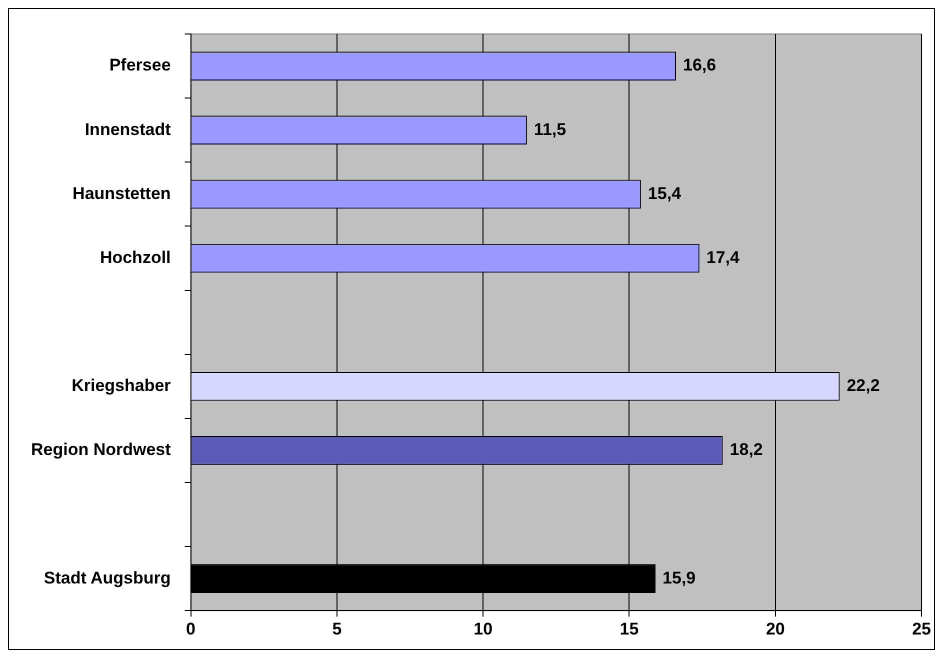 Image resolution: width=945 pixels, height=666 pixels. I want to click on y-tick-label: Stadt Augsburg, so click(107, 578).